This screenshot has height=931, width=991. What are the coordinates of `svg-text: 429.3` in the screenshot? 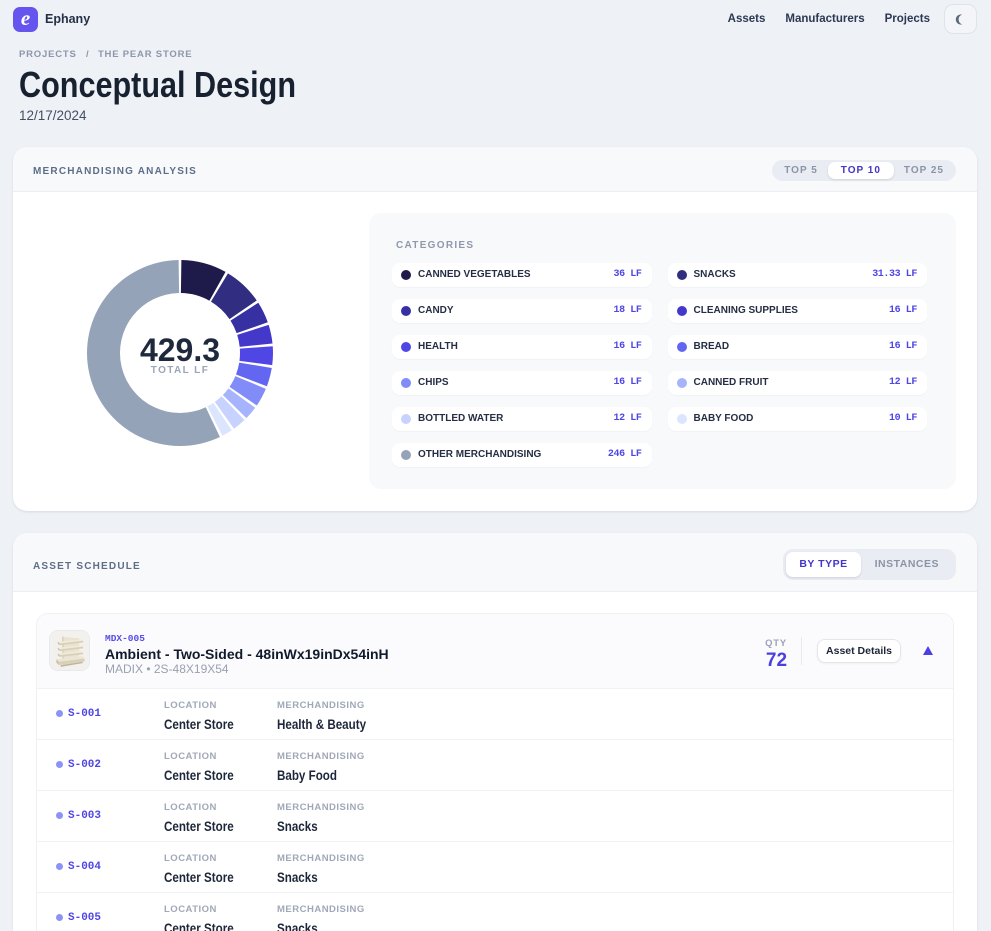 It's located at (180, 350).